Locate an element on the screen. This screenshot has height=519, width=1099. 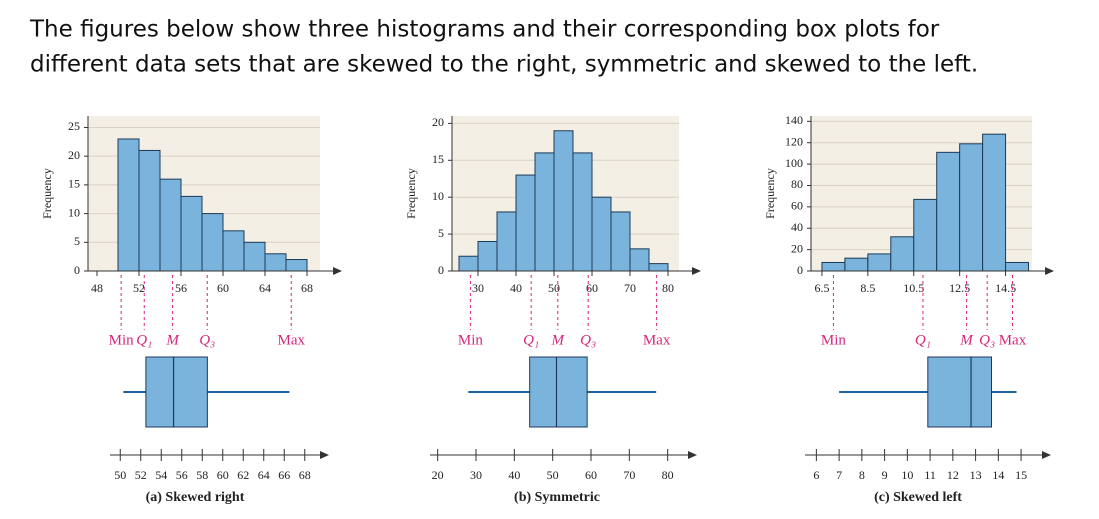
box-tick-label: 9 is located at coordinates (885, 475).